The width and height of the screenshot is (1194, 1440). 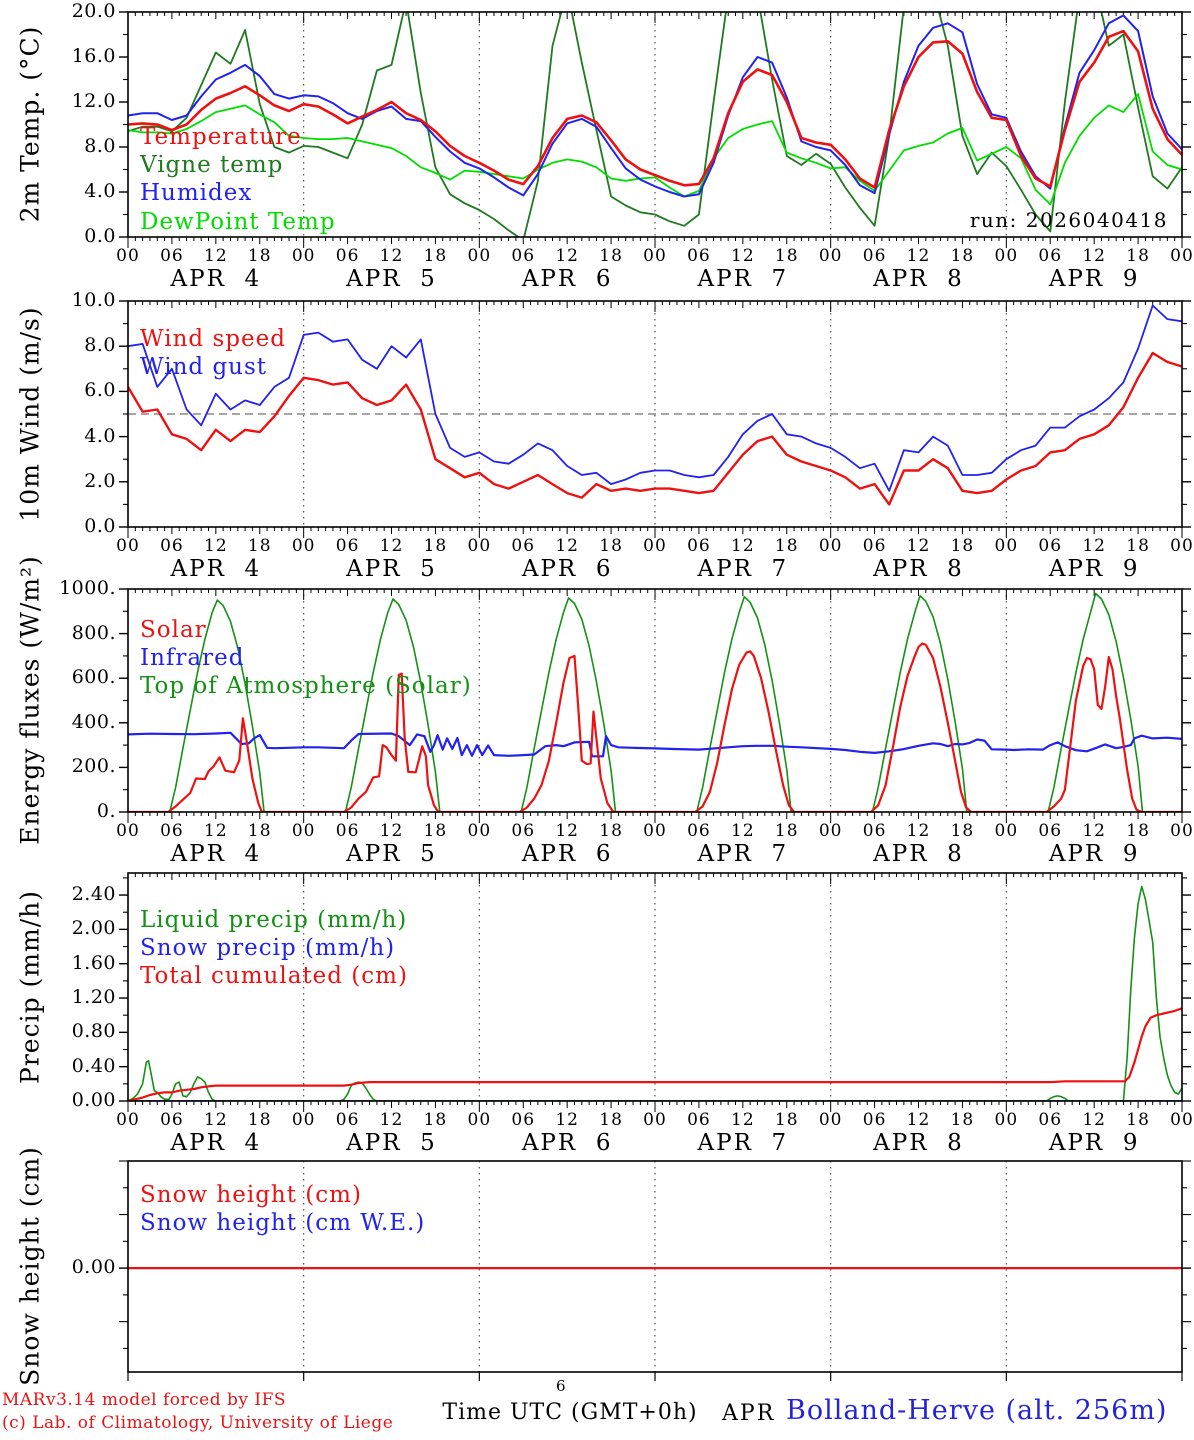 I want to click on legend-dewpoint-temp: DewPoint Temp, so click(x=238, y=221).